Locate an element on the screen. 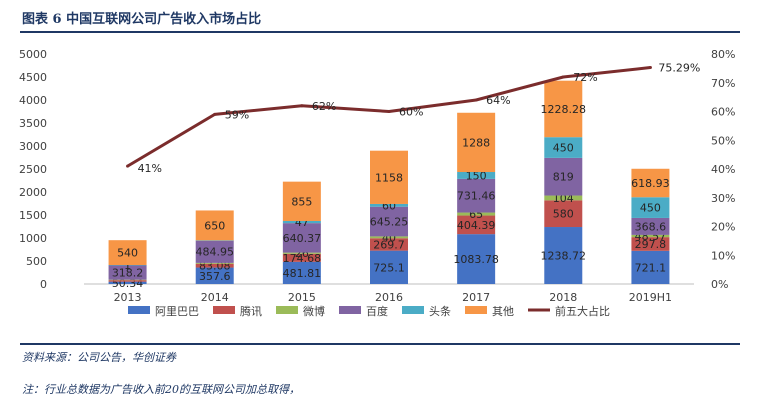 This screenshot has width=761, height=408. line-data-label: 64% is located at coordinates (498, 100).